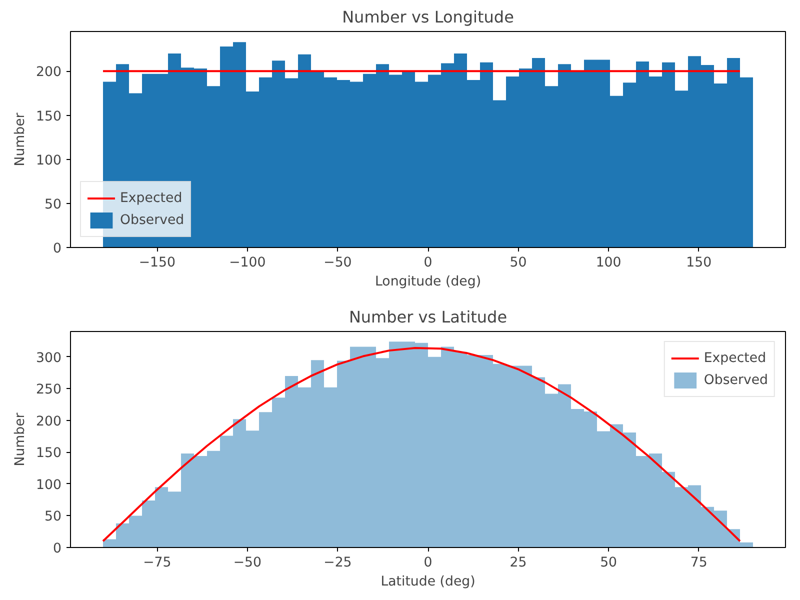 The height and width of the screenshot is (600, 800). Describe the element at coordinates (428, 282) in the screenshot. I see `x-axis-title: Longitude (deg)` at that location.